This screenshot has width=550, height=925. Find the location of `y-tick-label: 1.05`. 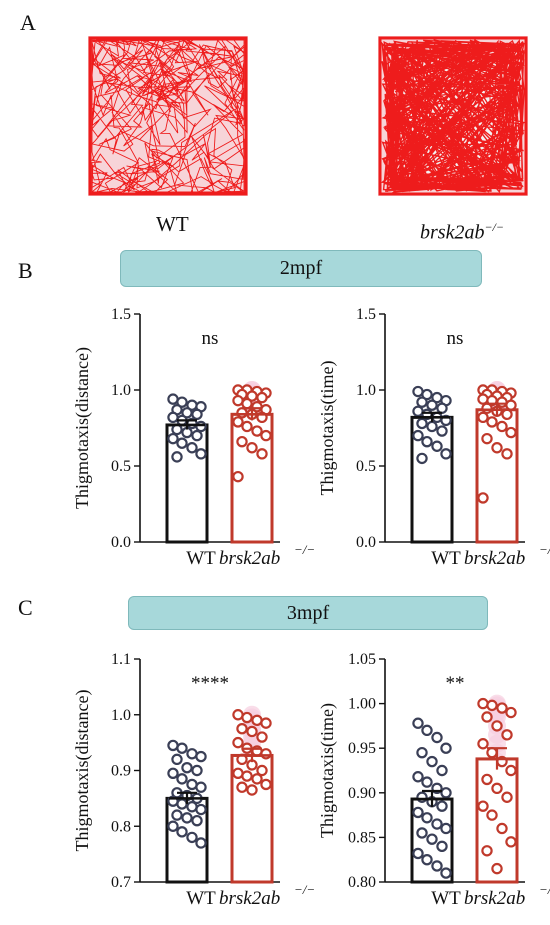

y-tick-label: 1.05 is located at coordinates (362, 659).